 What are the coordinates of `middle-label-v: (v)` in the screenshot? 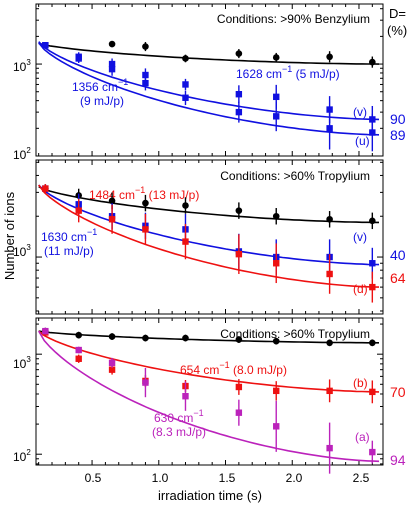 It's located at (360, 237).